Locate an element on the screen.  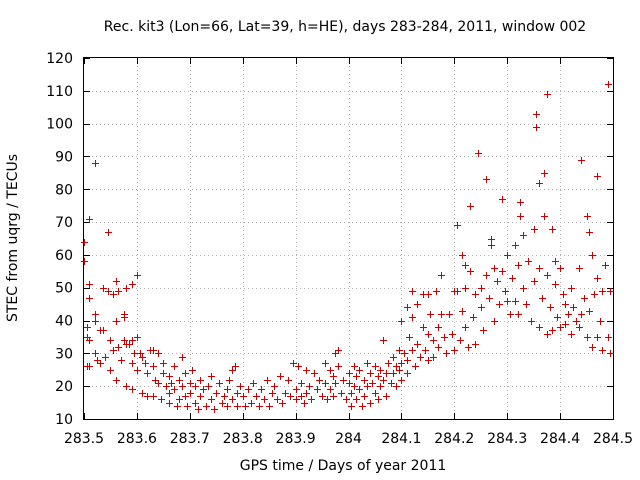
x-tick-label: 284.4 is located at coordinates (560, 439).